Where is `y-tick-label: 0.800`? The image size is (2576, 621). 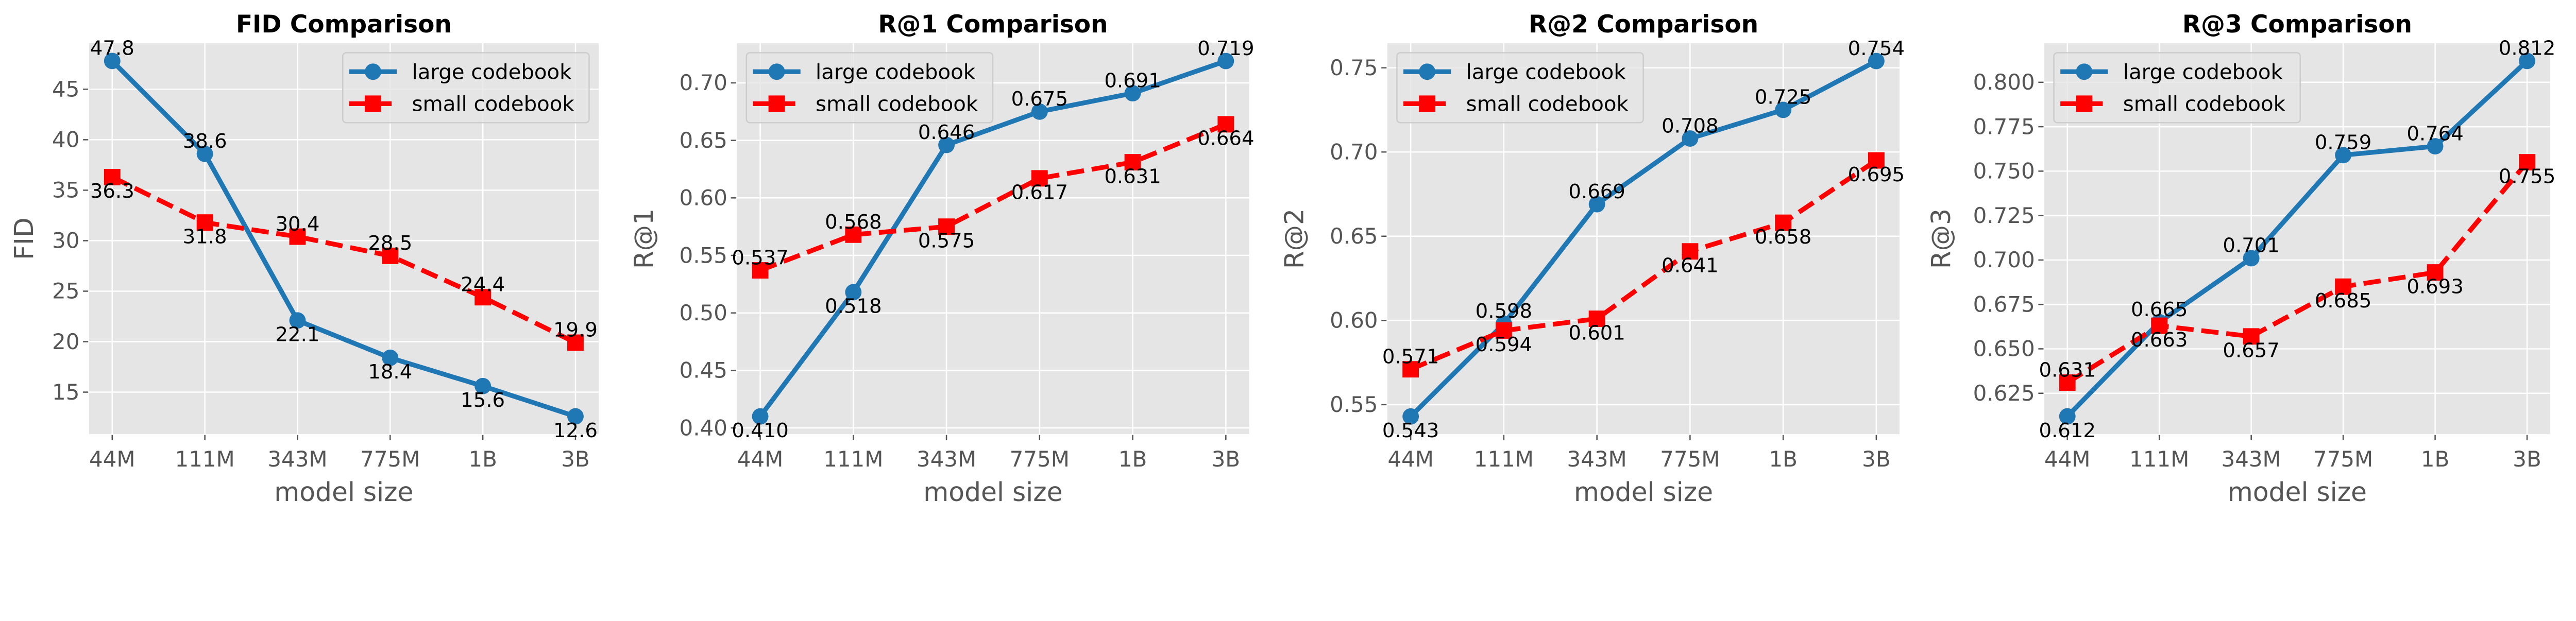
y-tick-label: 0.800 is located at coordinates (2004, 82).